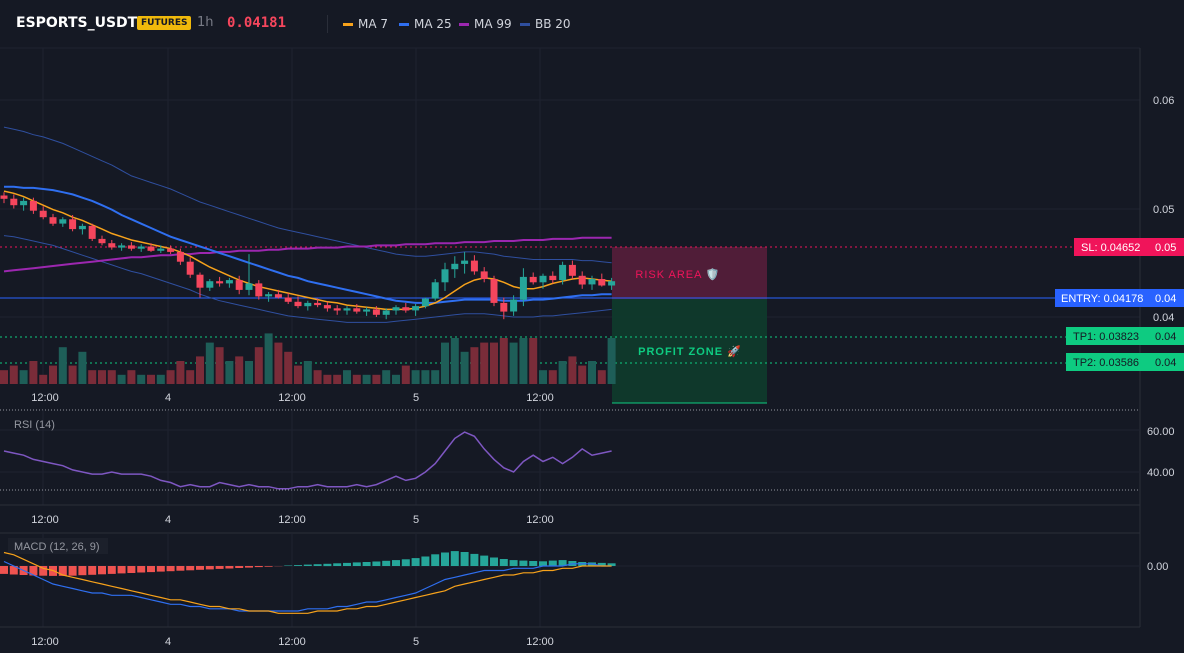  What do you see at coordinates (416, 520) in the screenshot?
I see `rsi-time-tick-4: 5` at bounding box center [416, 520].